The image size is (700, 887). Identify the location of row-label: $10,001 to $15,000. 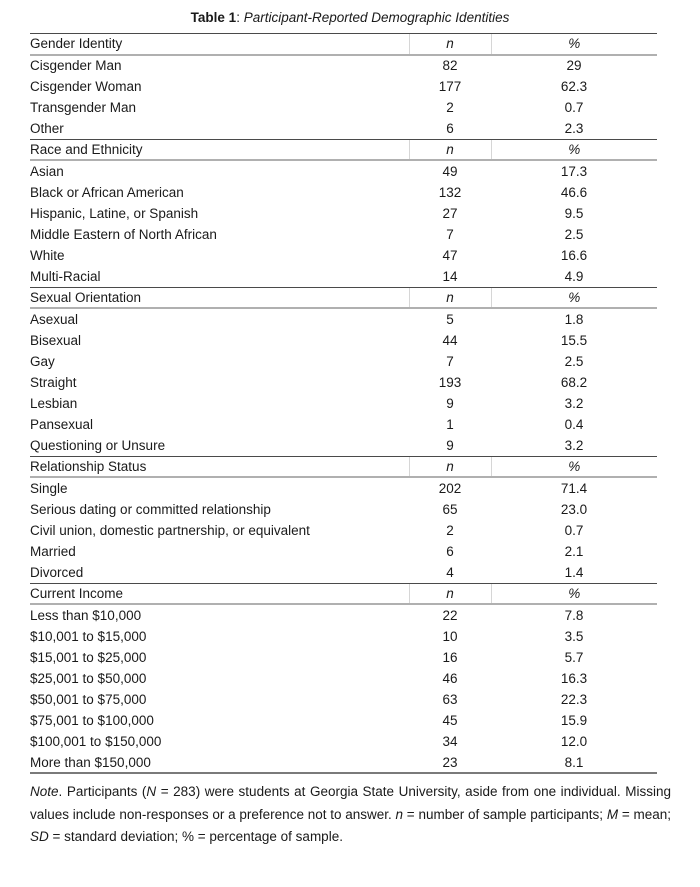
(88, 636).